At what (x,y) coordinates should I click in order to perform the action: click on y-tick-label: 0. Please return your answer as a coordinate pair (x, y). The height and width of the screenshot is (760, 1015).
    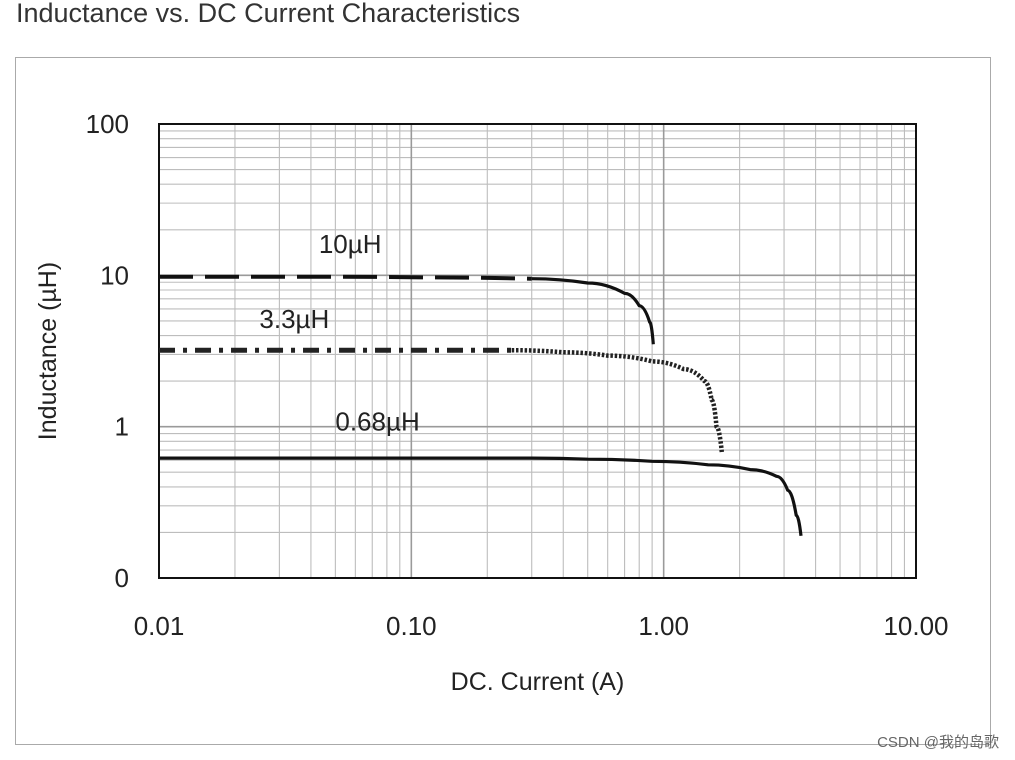
    Looking at the image, I should click on (122, 578).